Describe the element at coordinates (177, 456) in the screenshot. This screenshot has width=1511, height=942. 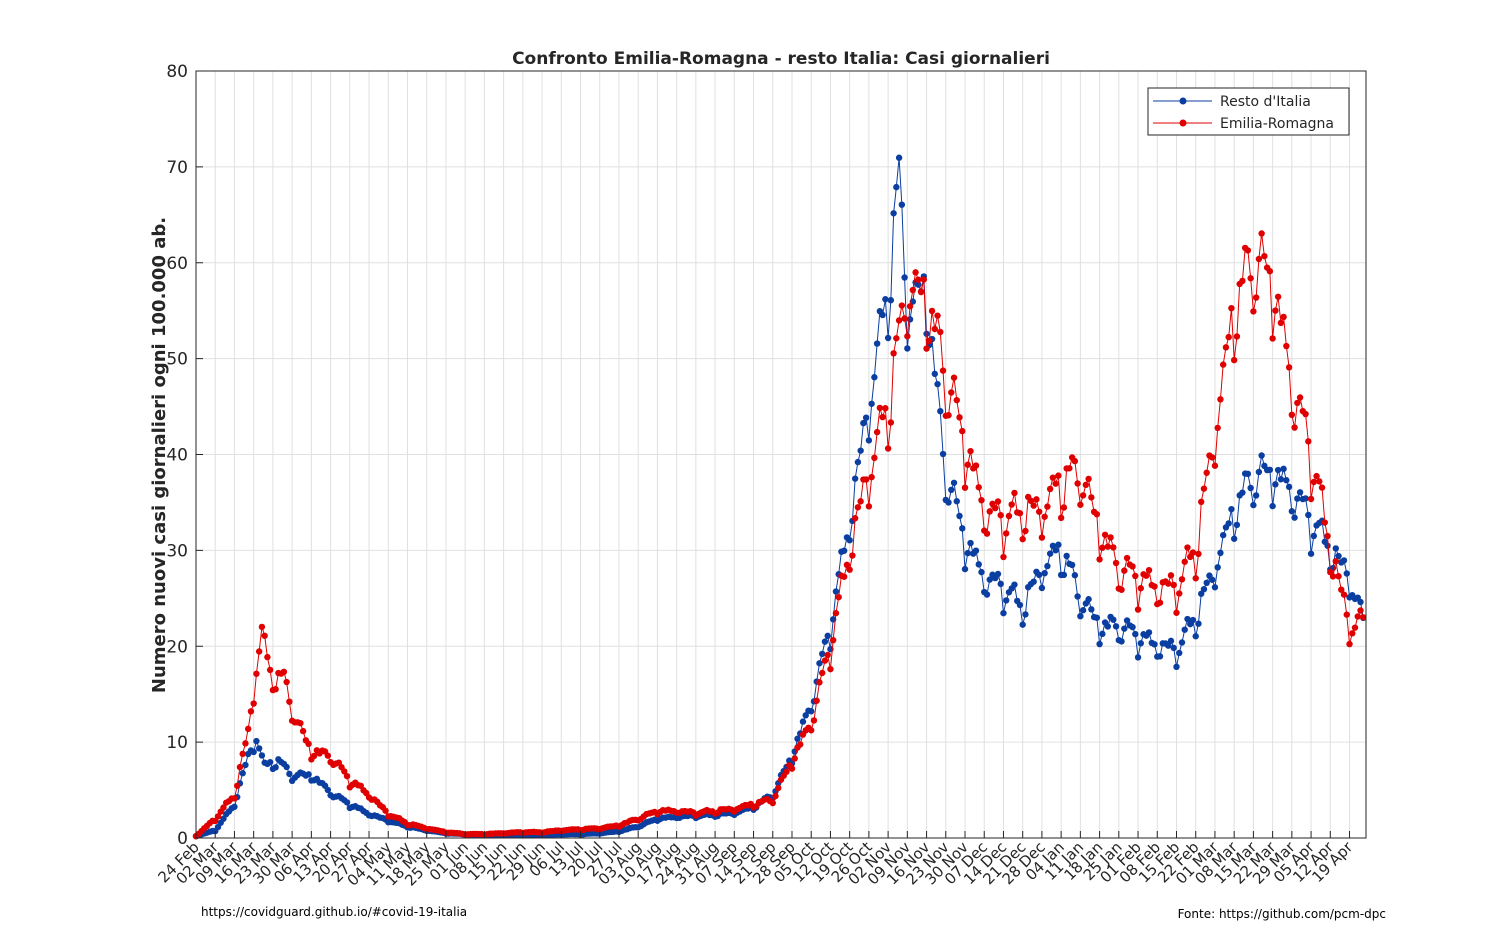
I see `y-tick-label: 40` at that location.